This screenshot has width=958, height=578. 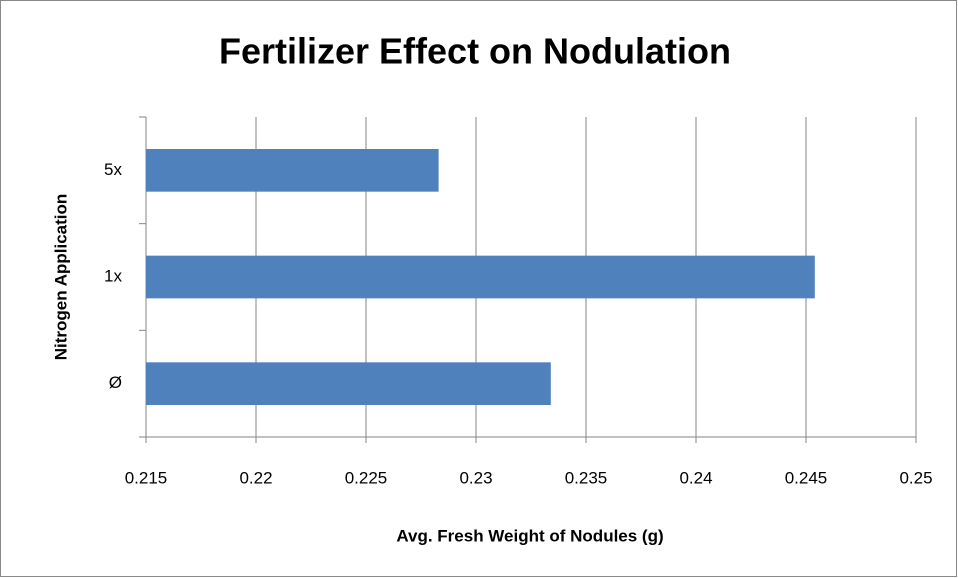 What do you see at coordinates (475, 477) in the screenshot?
I see `x-tick-label: 0.23` at bounding box center [475, 477].